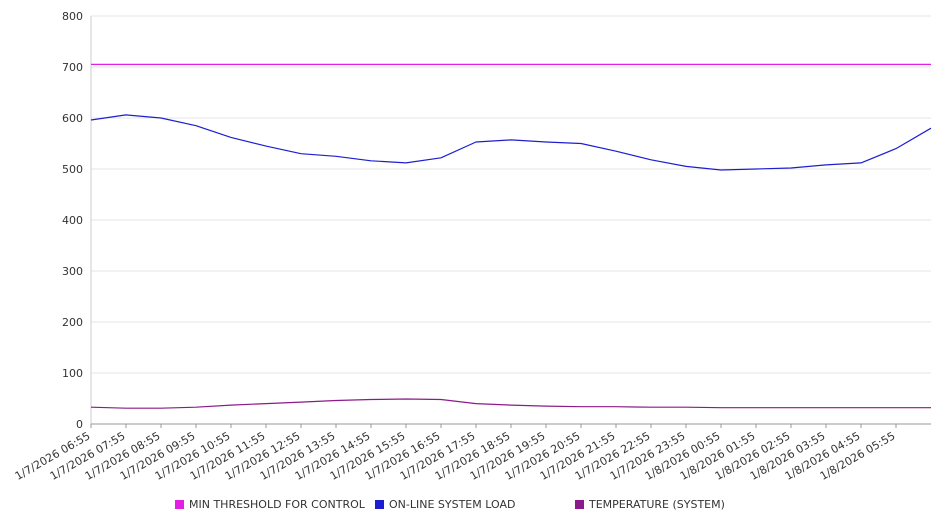 This screenshot has width=946, height=526. What do you see at coordinates (511, 142) in the screenshot?
I see `series-line-on-line-system-load` at bounding box center [511, 142].